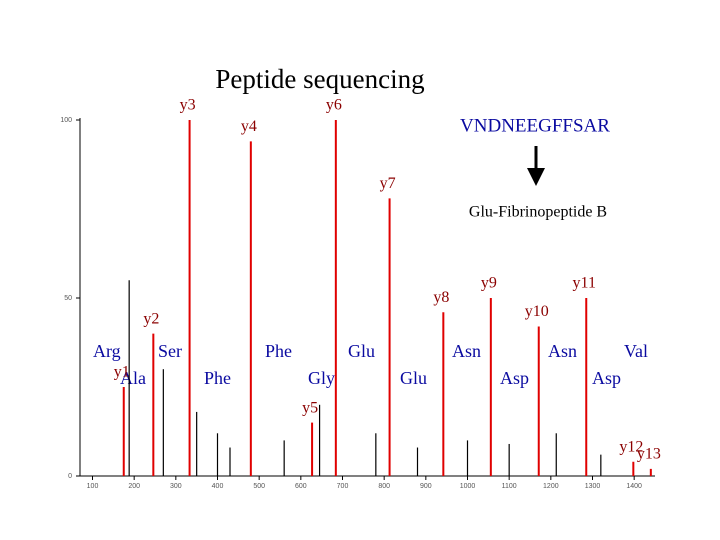 The image size is (720, 540). Describe the element at coordinates (301, 486) in the screenshot. I see `x-tick-label: 600` at that location.